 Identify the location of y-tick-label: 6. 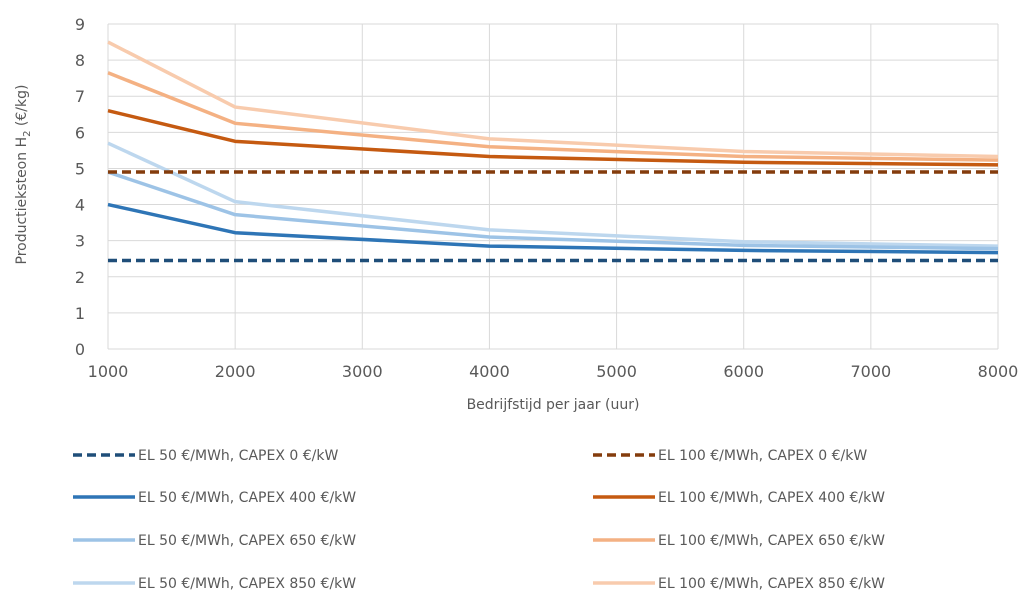
(80, 132).